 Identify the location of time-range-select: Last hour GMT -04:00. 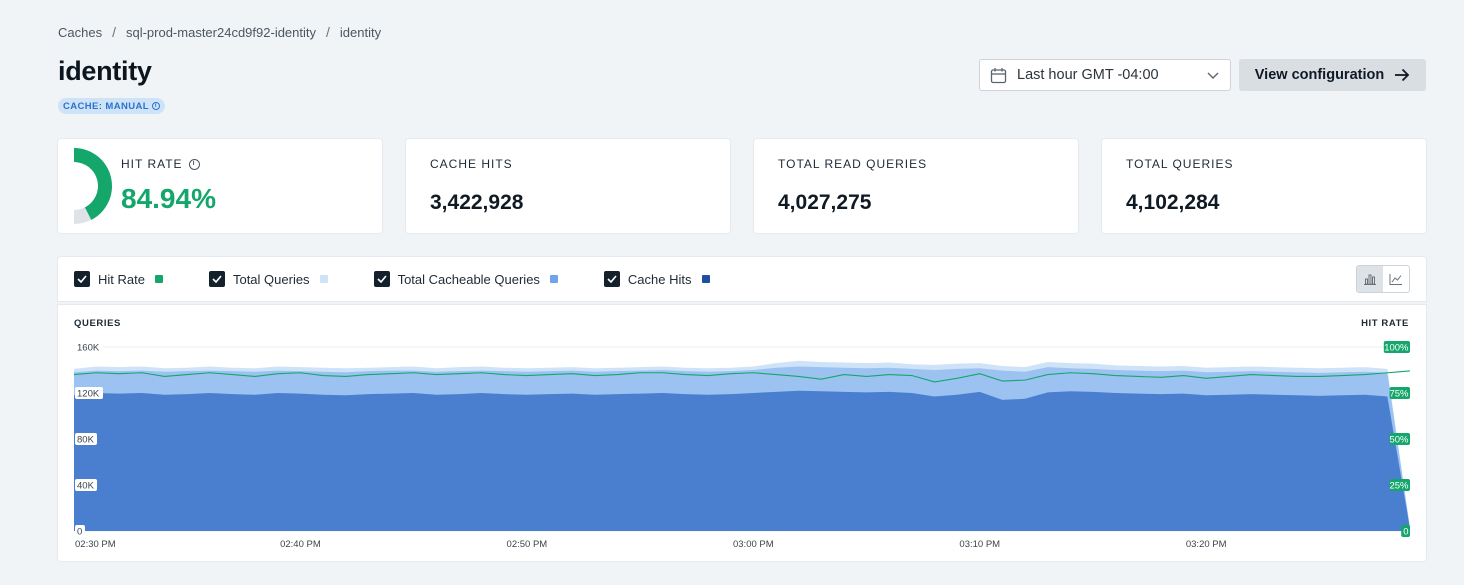
(1105, 75).